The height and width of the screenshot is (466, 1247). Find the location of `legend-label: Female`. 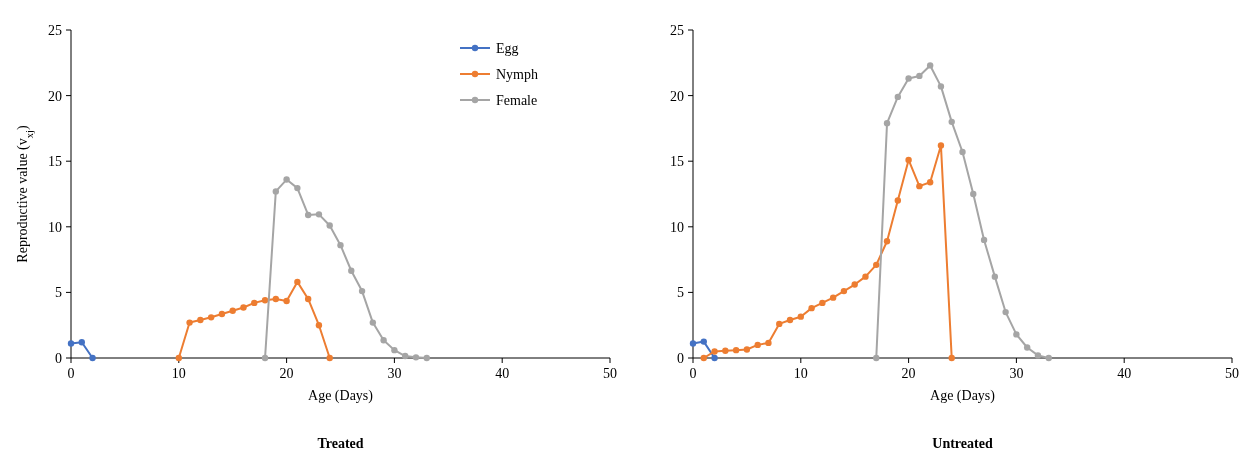

legend-label: Female is located at coordinates (517, 100).